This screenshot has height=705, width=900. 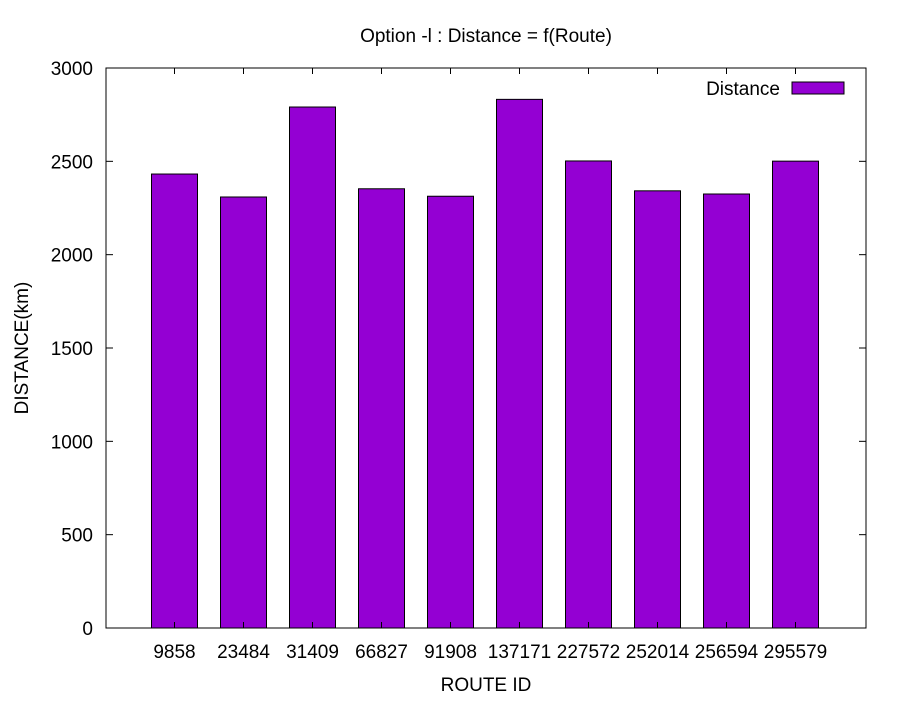 I want to click on x-tick-label: 137171, so click(x=519, y=652).